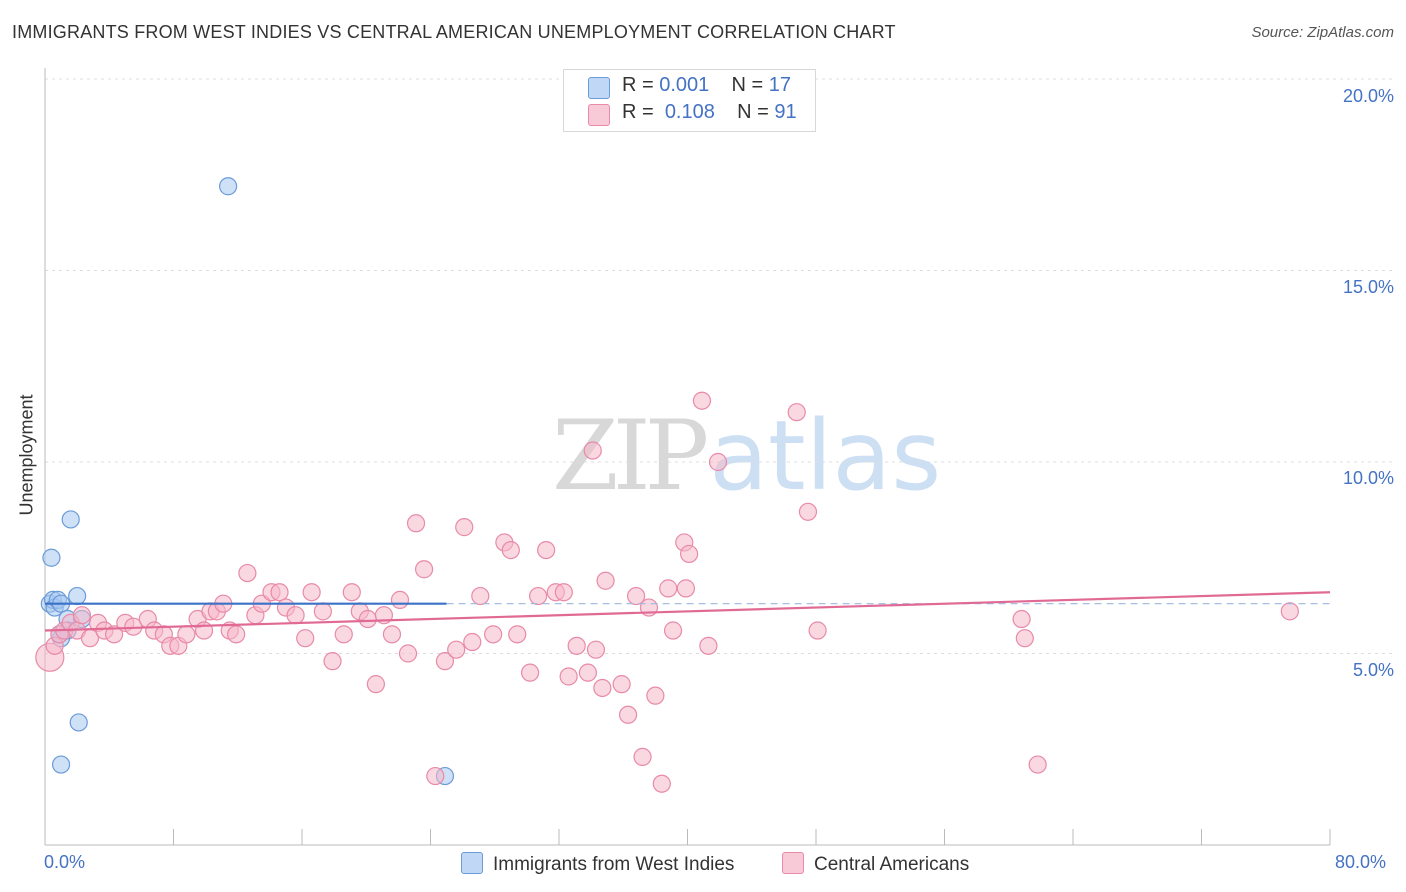  I want to click on correlation-legend: R = 0.001 N = 17 R = 0.108 N = 91, so click(689, 100).